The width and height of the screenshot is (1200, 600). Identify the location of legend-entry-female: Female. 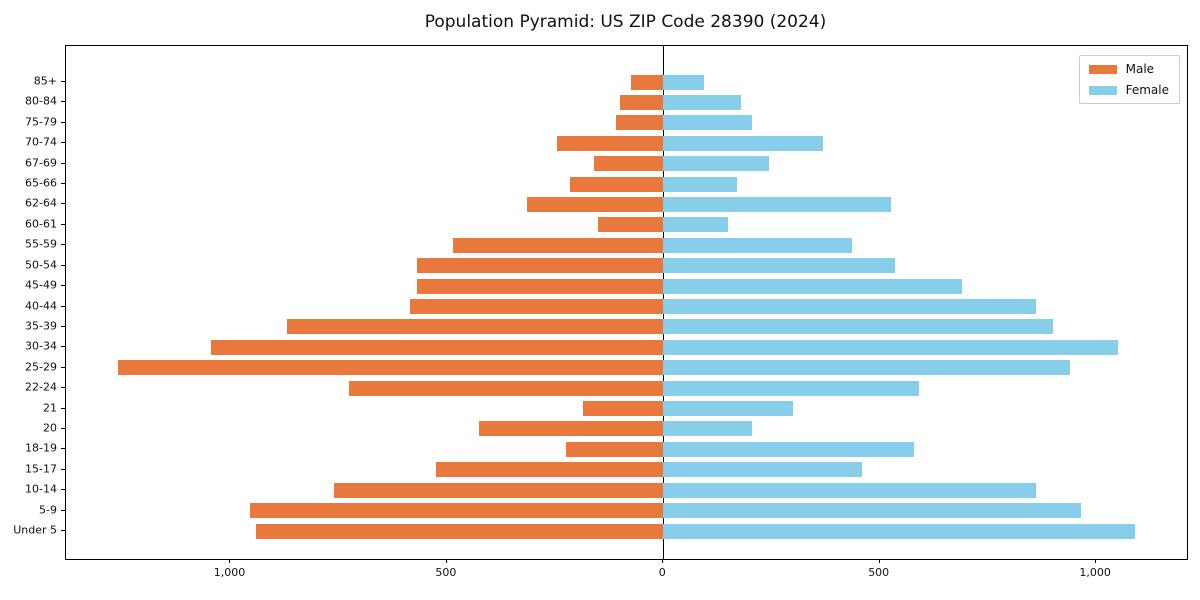
(1128, 90).